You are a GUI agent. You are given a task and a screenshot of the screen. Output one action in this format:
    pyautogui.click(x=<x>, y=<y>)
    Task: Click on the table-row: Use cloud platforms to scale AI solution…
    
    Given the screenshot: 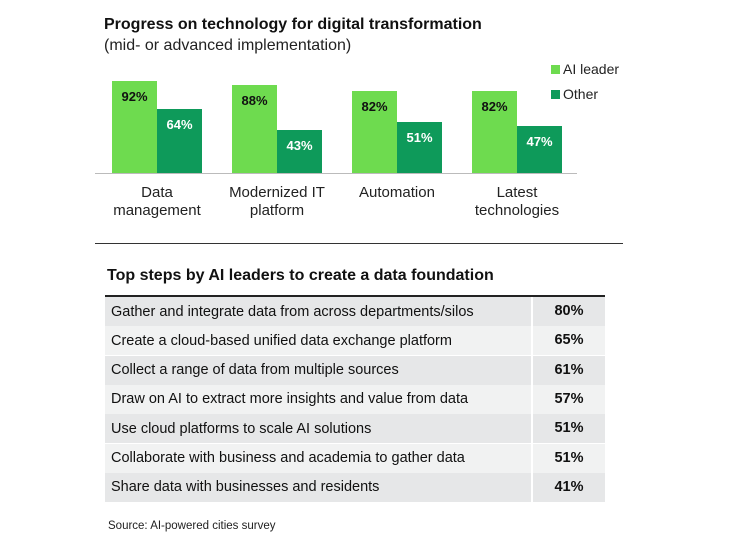 What is the action you would take?
    pyautogui.click(x=355, y=429)
    